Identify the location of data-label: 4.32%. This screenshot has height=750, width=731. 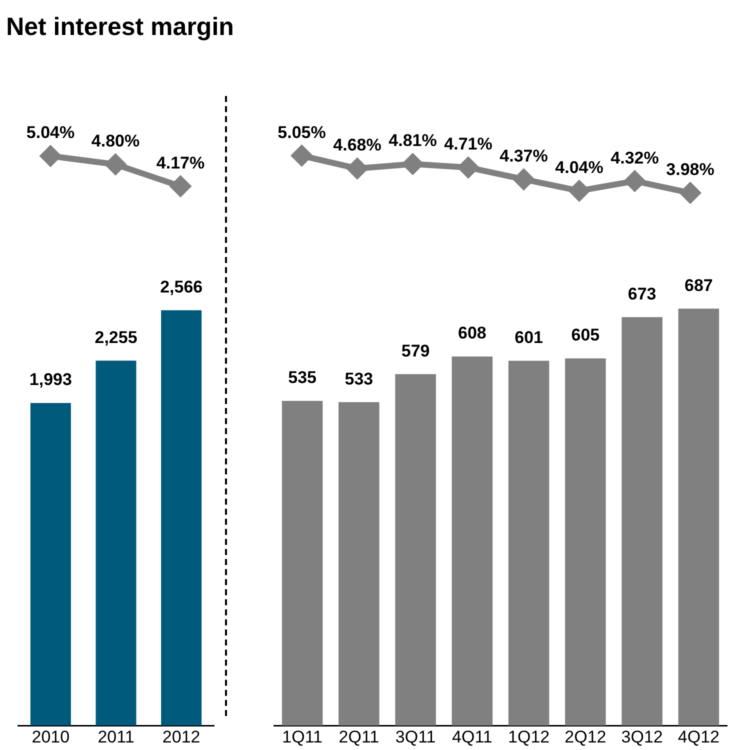
(634, 158).